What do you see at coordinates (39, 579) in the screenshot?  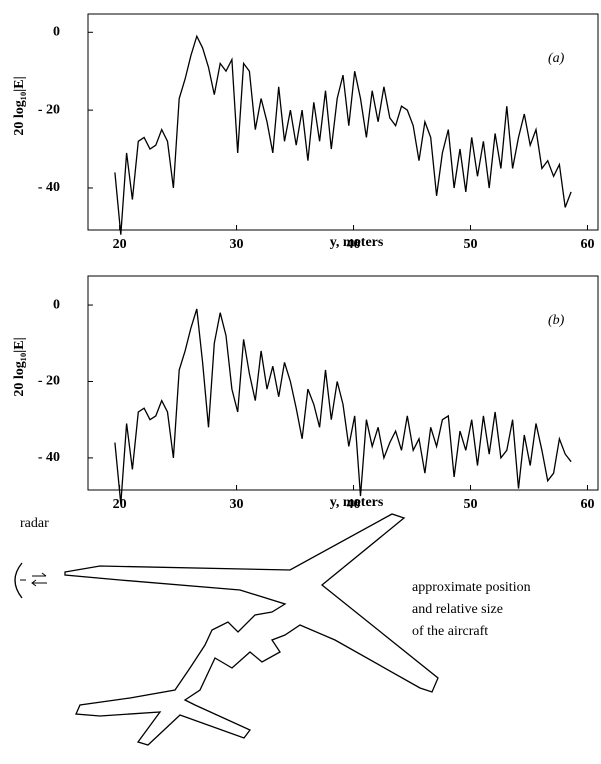 I see `radar-arrows` at bounding box center [39, 579].